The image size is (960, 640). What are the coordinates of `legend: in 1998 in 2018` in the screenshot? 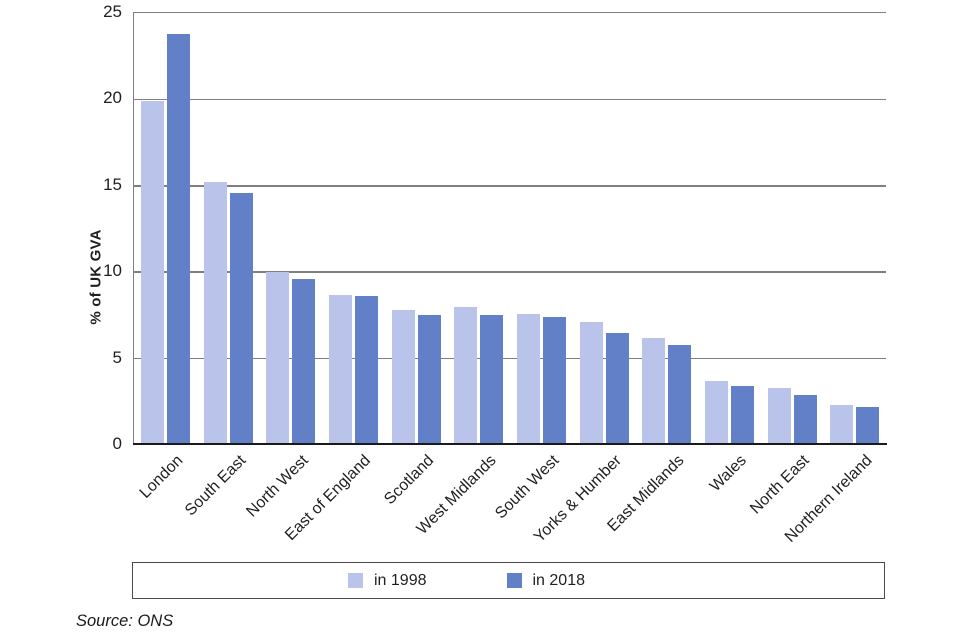 It's located at (508, 580).